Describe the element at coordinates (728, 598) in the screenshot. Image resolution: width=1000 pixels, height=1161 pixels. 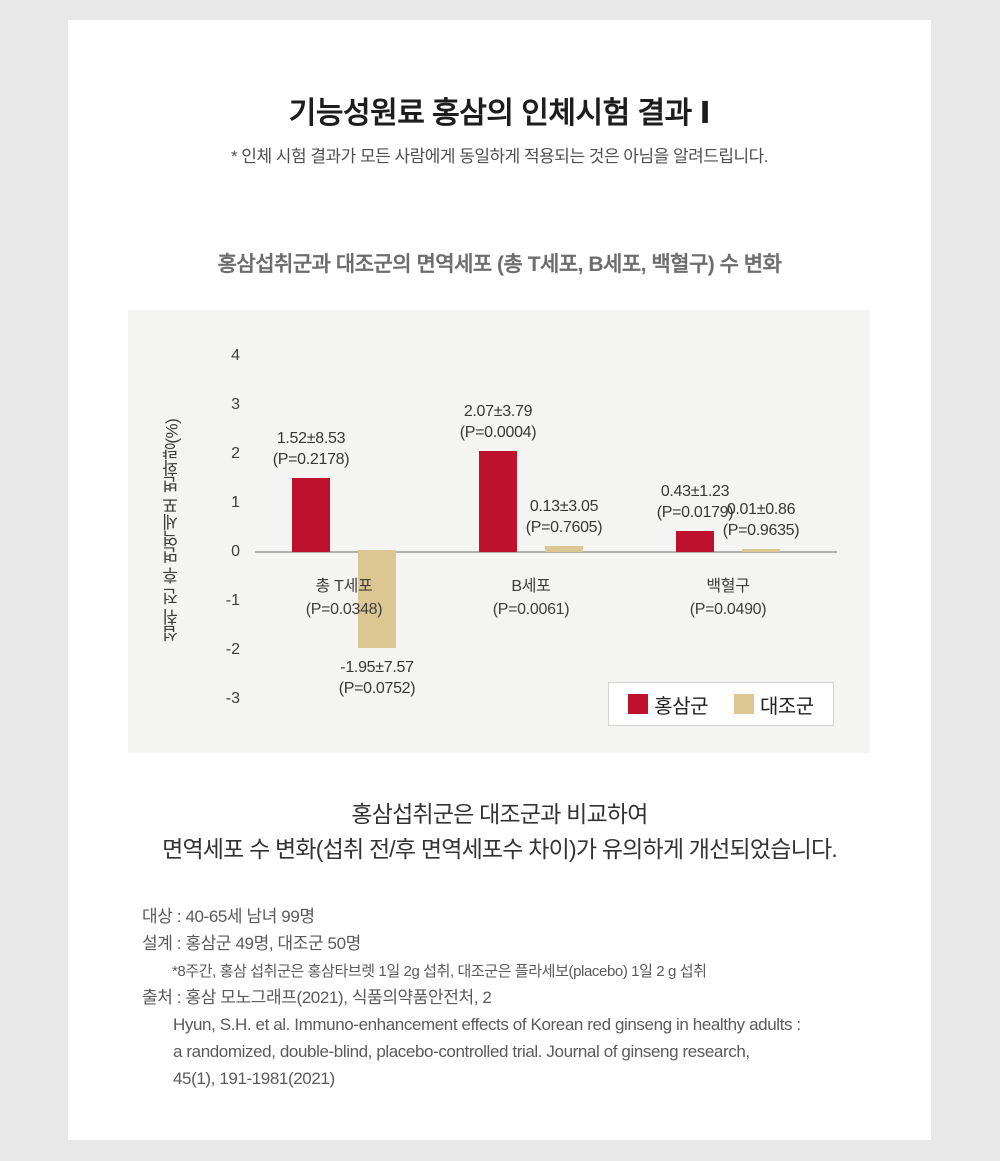
I see `category-label: 백혈구 (P=0.0490)` at that location.